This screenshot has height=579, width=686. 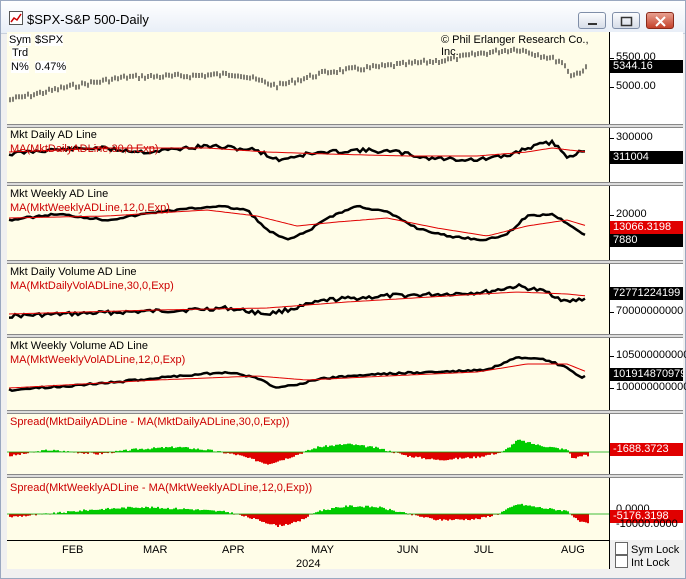 What do you see at coordinates (646, 516) in the screenshot?
I see `spread-weekly-last-value: -5176.3198` at bounding box center [646, 516].